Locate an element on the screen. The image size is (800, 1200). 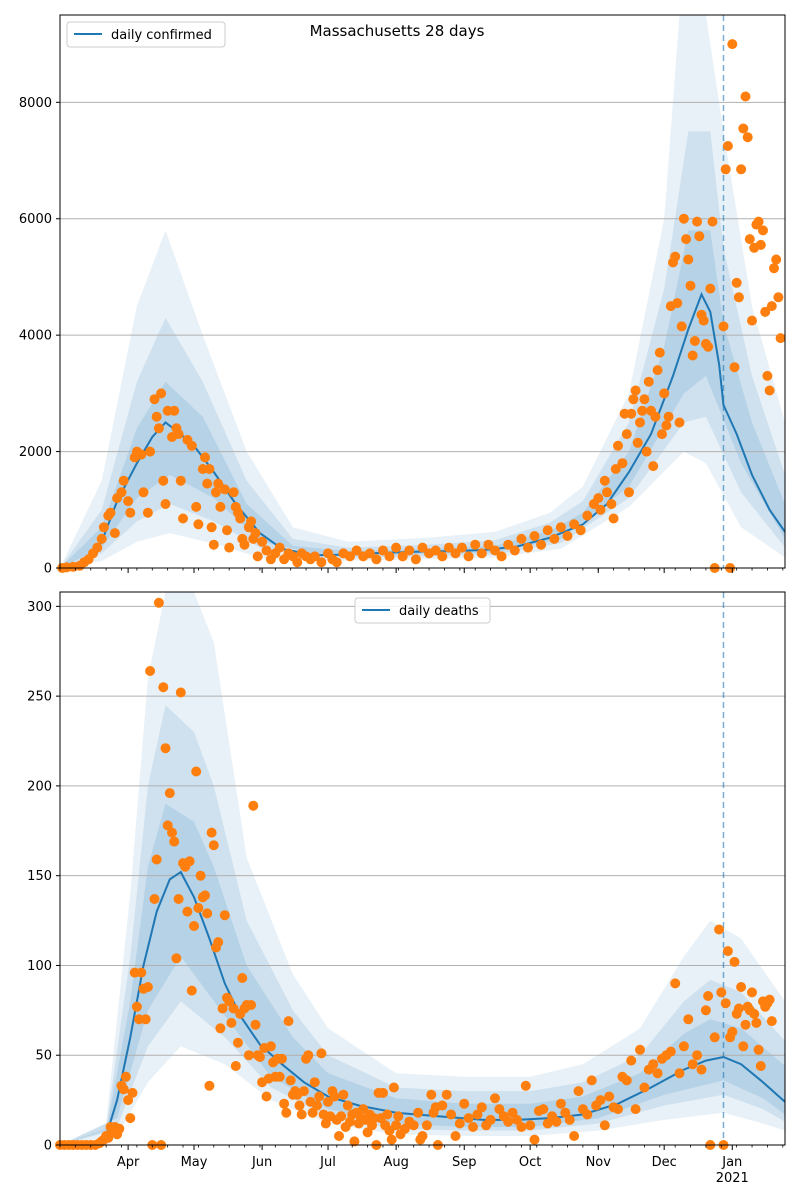
confirmed-ytick-label: 0 is located at coordinates (48, 569).